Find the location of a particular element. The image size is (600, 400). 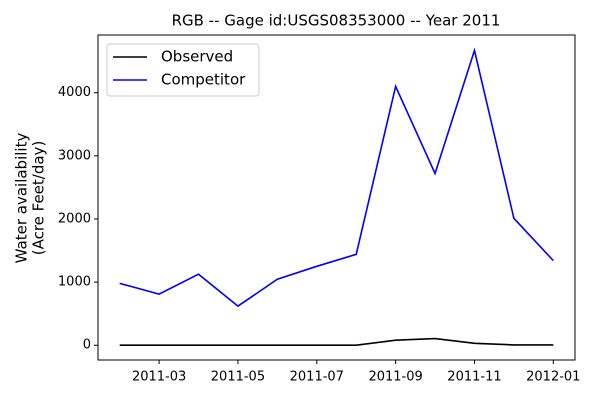

y-axis-label: (Acre Feet/day) is located at coordinates (39, 198).